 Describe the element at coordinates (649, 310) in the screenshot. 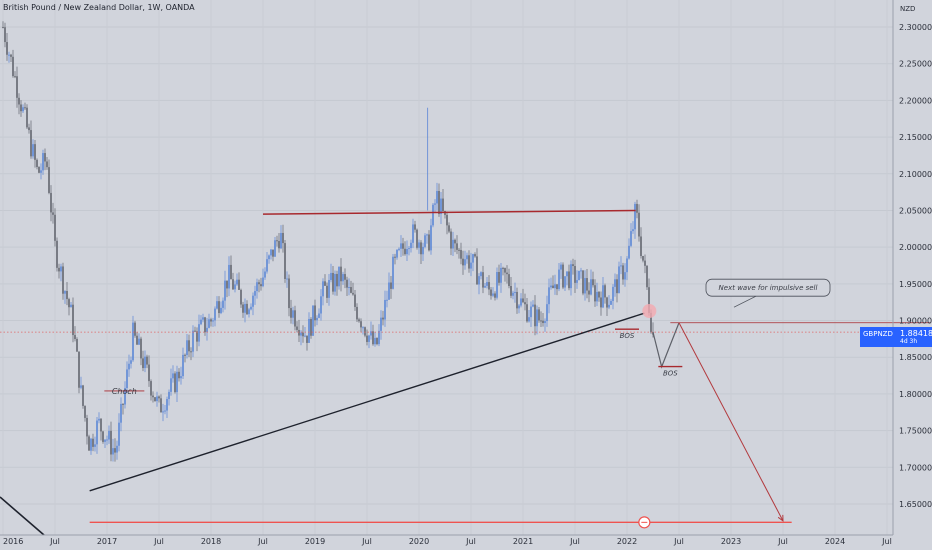

I see `breakdown-marker` at that location.